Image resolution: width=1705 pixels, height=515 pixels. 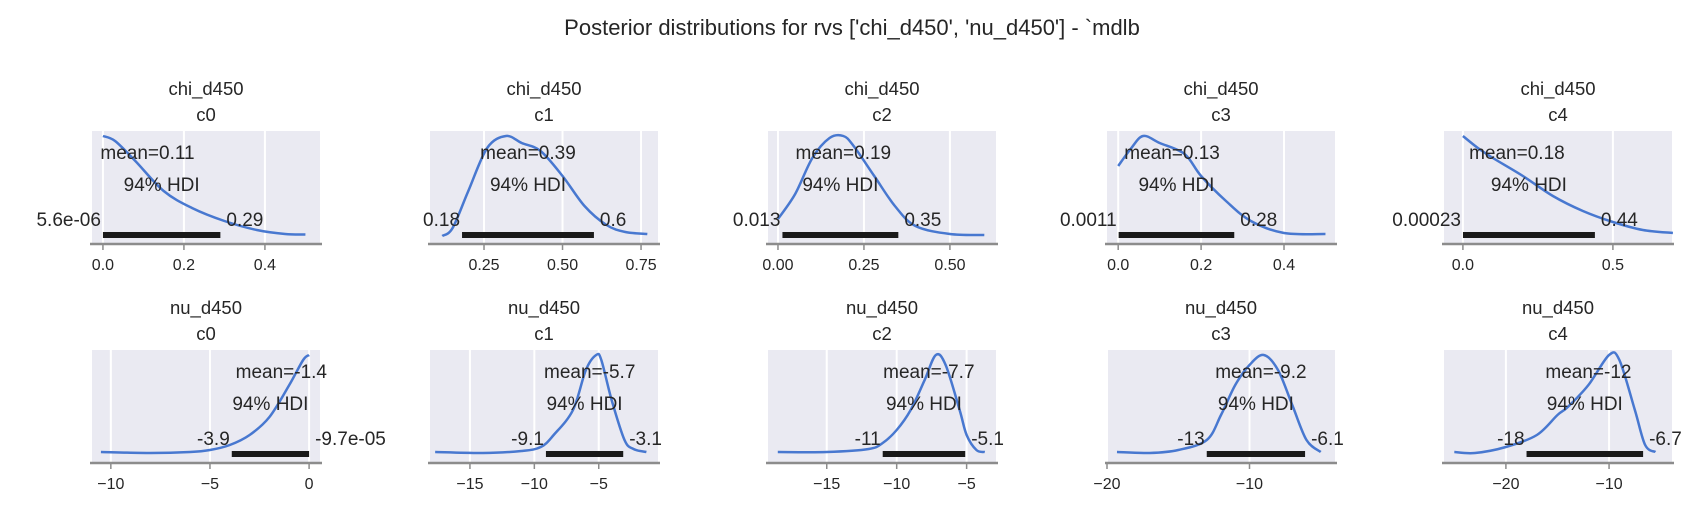 What do you see at coordinates (441, 220) in the screenshot?
I see `hdi-low-label: 0.18` at bounding box center [441, 220].